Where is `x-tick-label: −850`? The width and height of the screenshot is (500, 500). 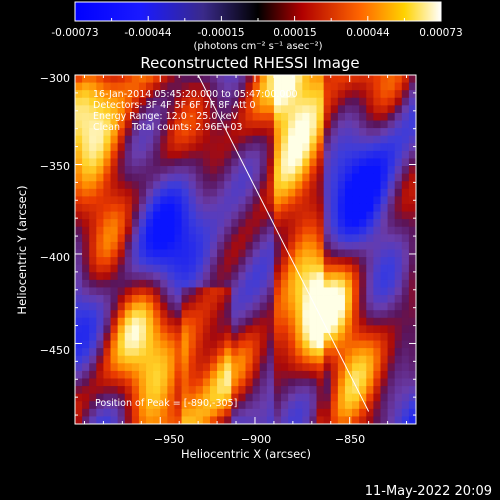
x-tick-label: −850 is located at coordinates (350, 439).